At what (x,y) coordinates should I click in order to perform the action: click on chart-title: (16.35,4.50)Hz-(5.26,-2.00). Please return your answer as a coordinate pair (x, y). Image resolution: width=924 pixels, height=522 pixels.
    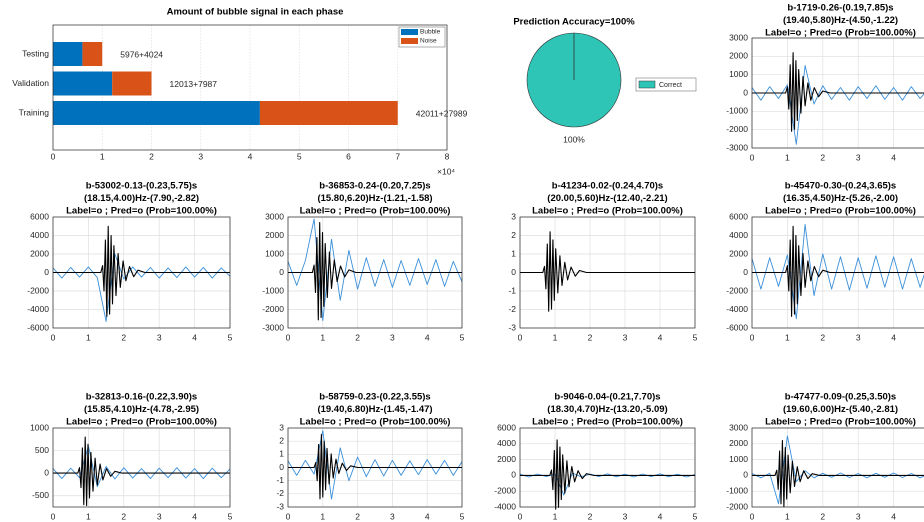
    Looking at the image, I should click on (840, 198).